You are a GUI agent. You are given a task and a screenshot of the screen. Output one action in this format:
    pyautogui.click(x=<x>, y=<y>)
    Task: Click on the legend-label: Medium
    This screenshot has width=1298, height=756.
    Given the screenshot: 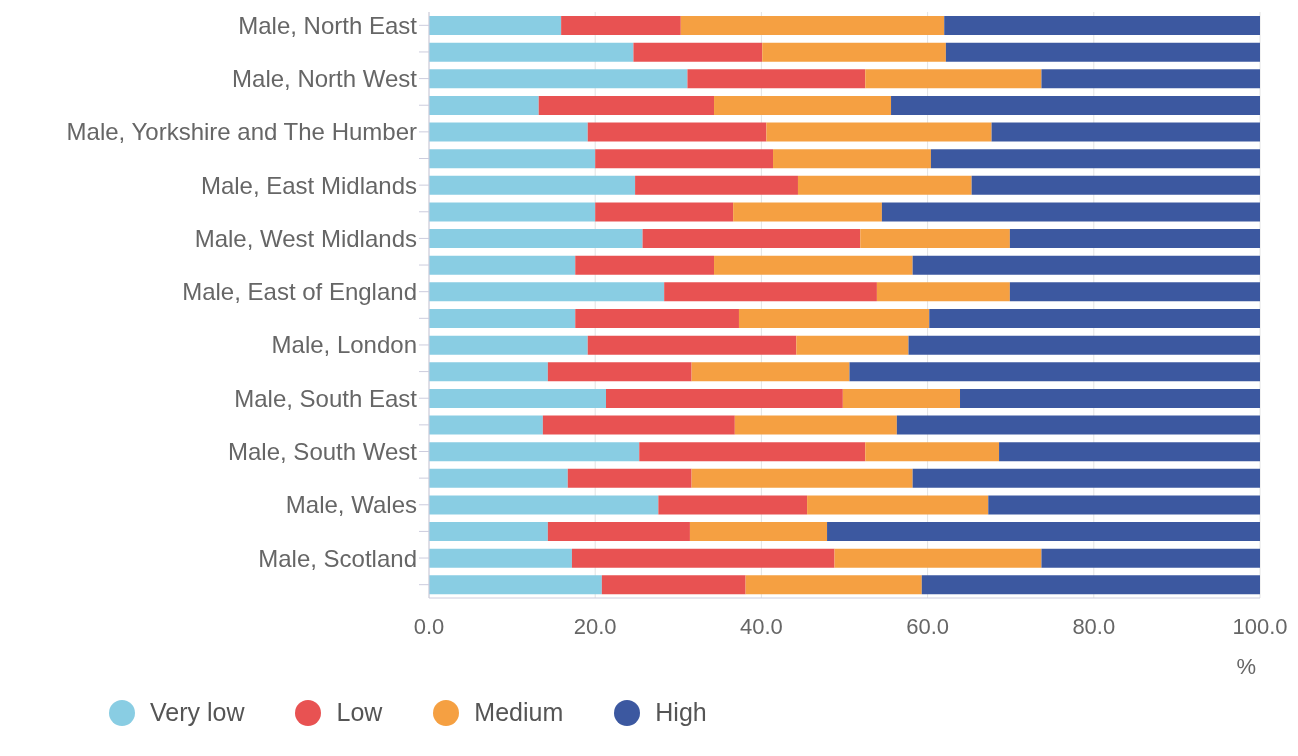 What is the action you would take?
    pyautogui.click(x=519, y=712)
    